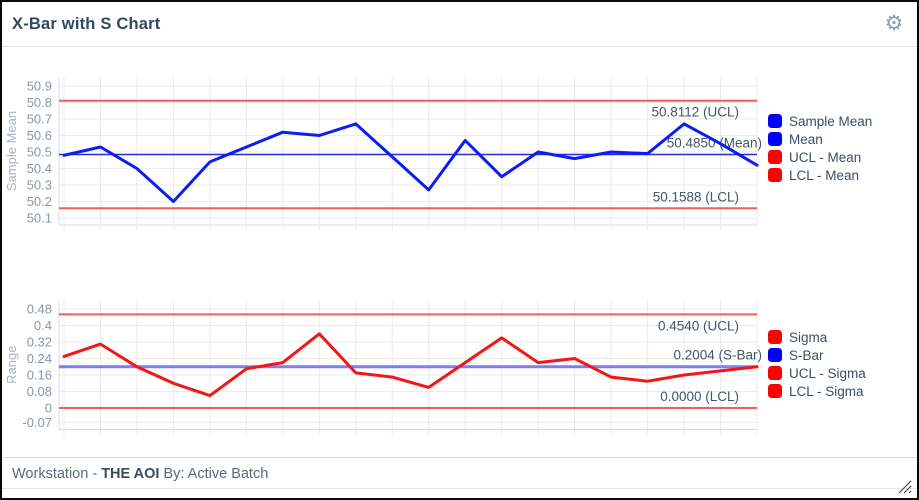  I want to click on control-limit-annotation: 0.4540 (UCL), so click(698, 325).